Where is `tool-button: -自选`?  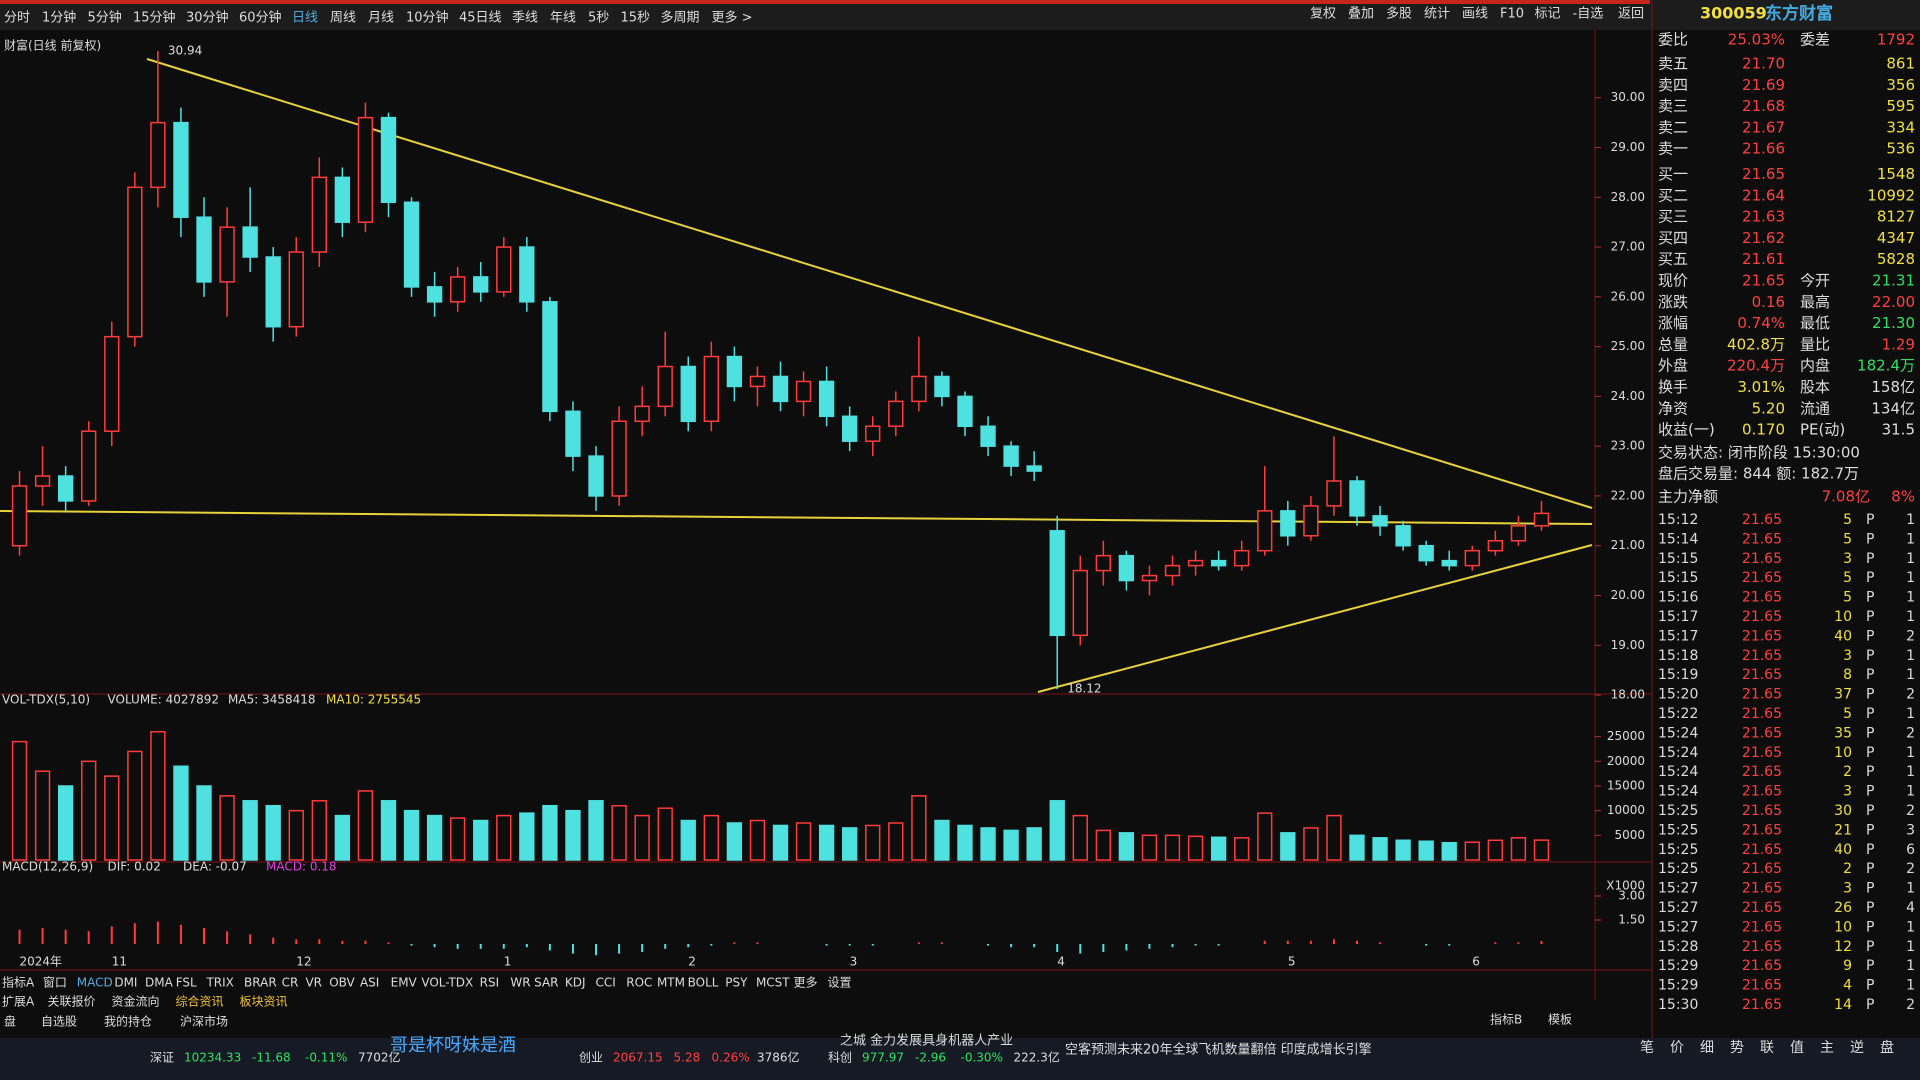
tool-button: -自选 is located at coordinates (1588, 14).